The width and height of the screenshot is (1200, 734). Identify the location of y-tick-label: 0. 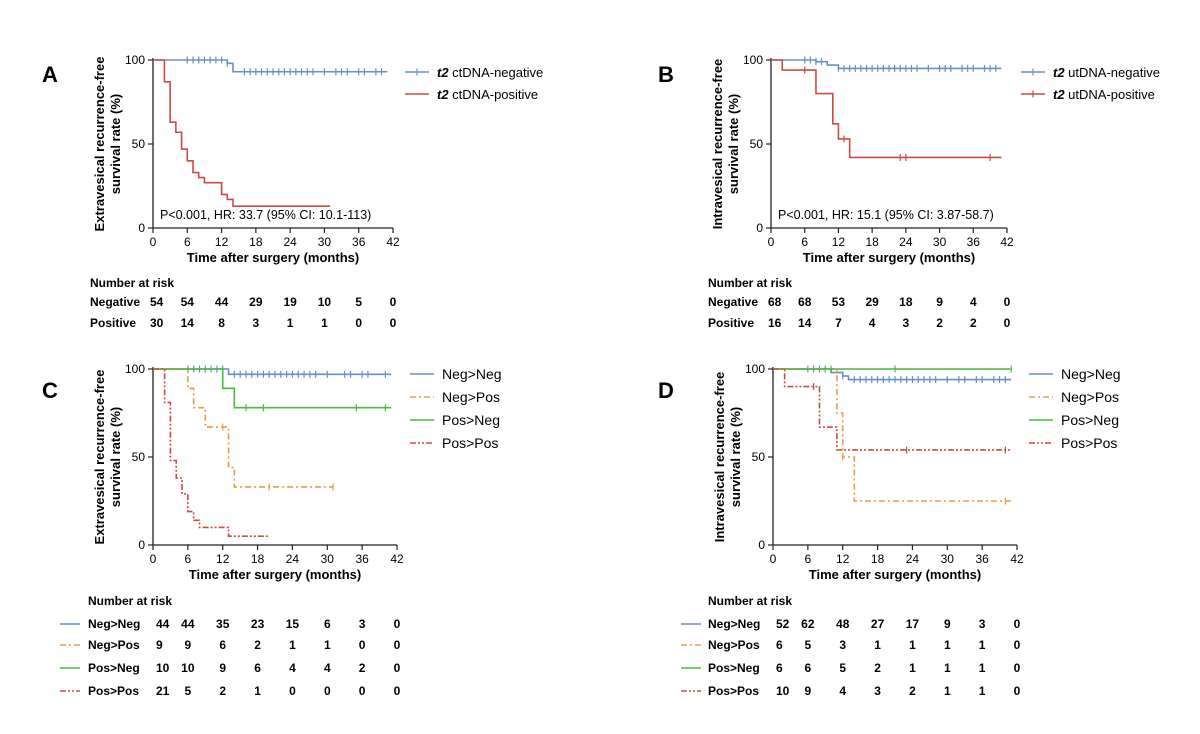
(141, 228).